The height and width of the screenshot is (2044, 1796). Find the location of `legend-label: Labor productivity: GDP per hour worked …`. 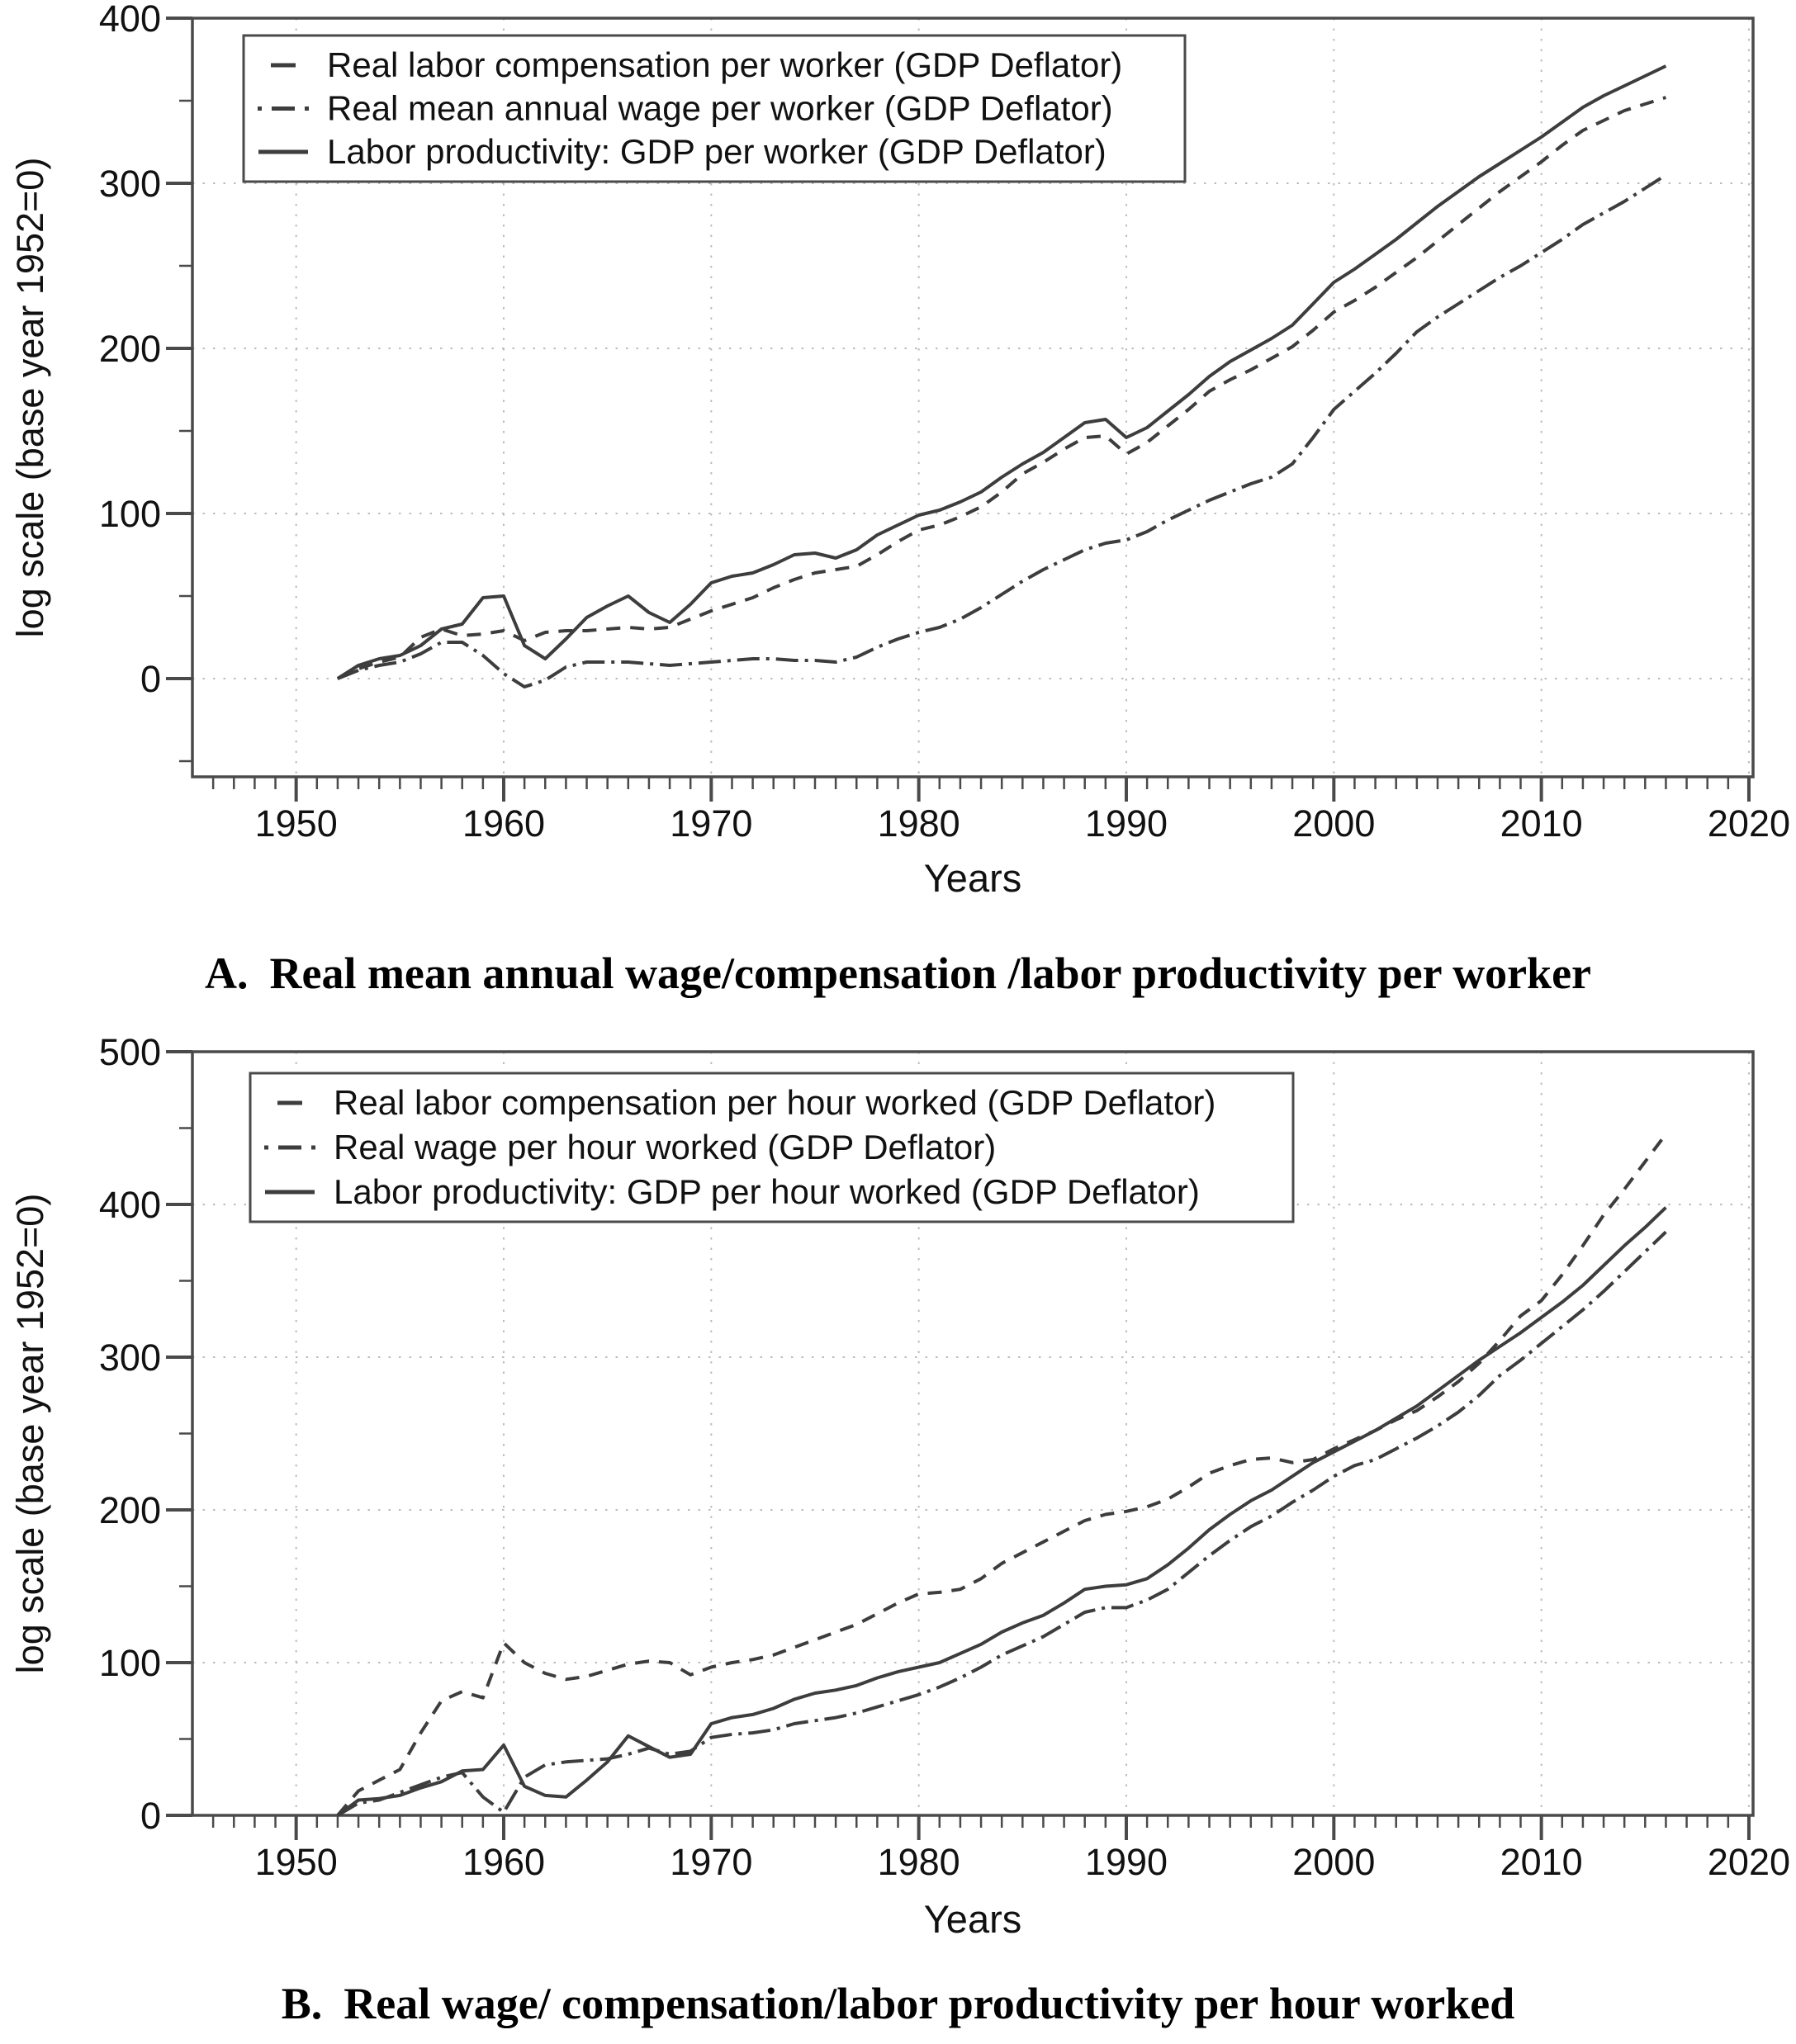

legend-label: Labor productivity: GDP per hour worked … is located at coordinates (767, 1191).